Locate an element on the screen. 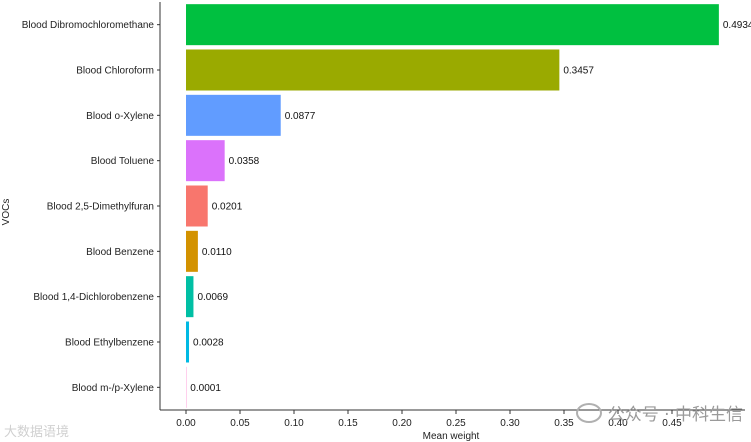  x-tick-label: 0.10 is located at coordinates (294, 423).